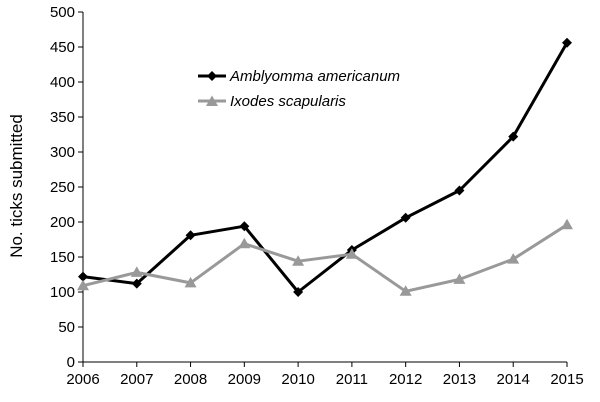 The height and width of the screenshot is (402, 600). I want to click on y-axis-ticks: 0 50 100 150 200 250 300 350 400 450 500, so click(66, 187).